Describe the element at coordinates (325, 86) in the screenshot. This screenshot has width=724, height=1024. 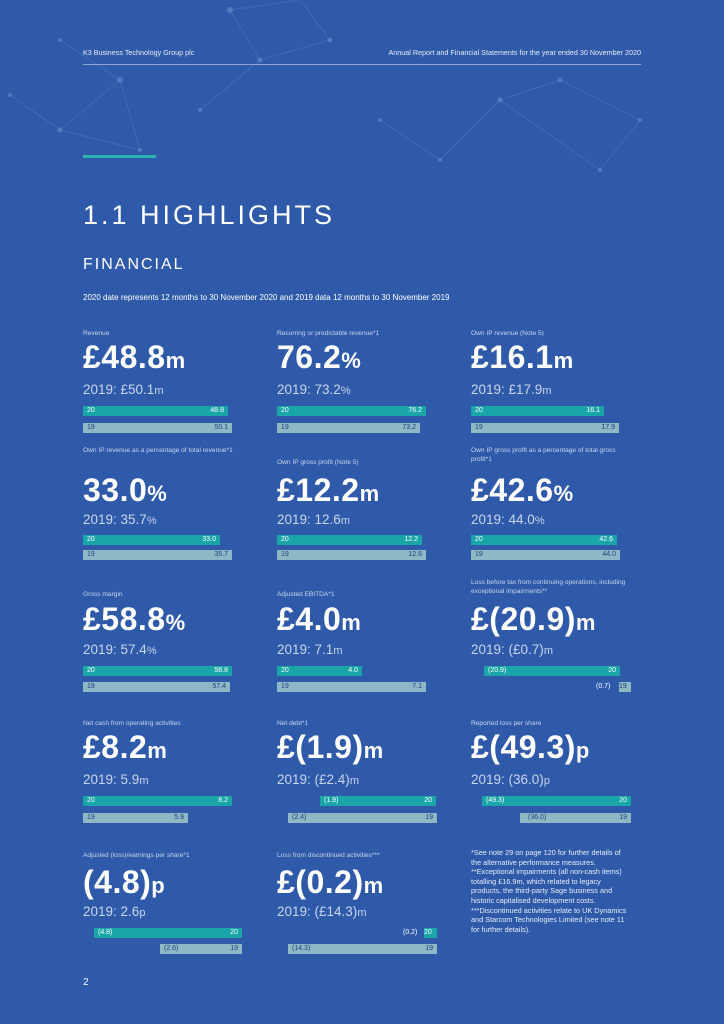
I see `network-background` at that location.